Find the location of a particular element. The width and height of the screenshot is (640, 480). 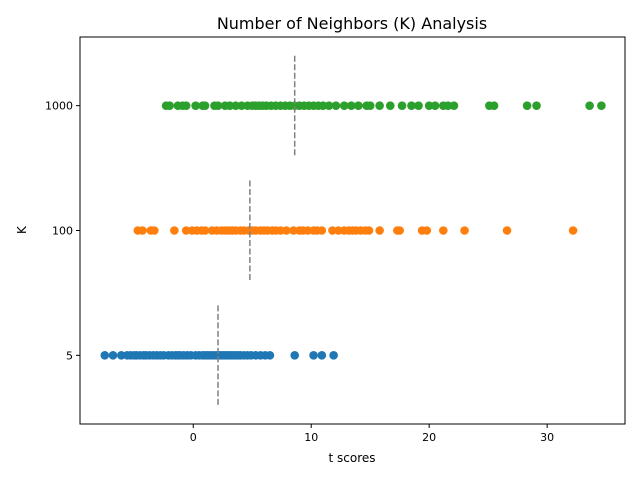

y-axis-ticks: 5 100 1000 is located at coordinates (62, 231).